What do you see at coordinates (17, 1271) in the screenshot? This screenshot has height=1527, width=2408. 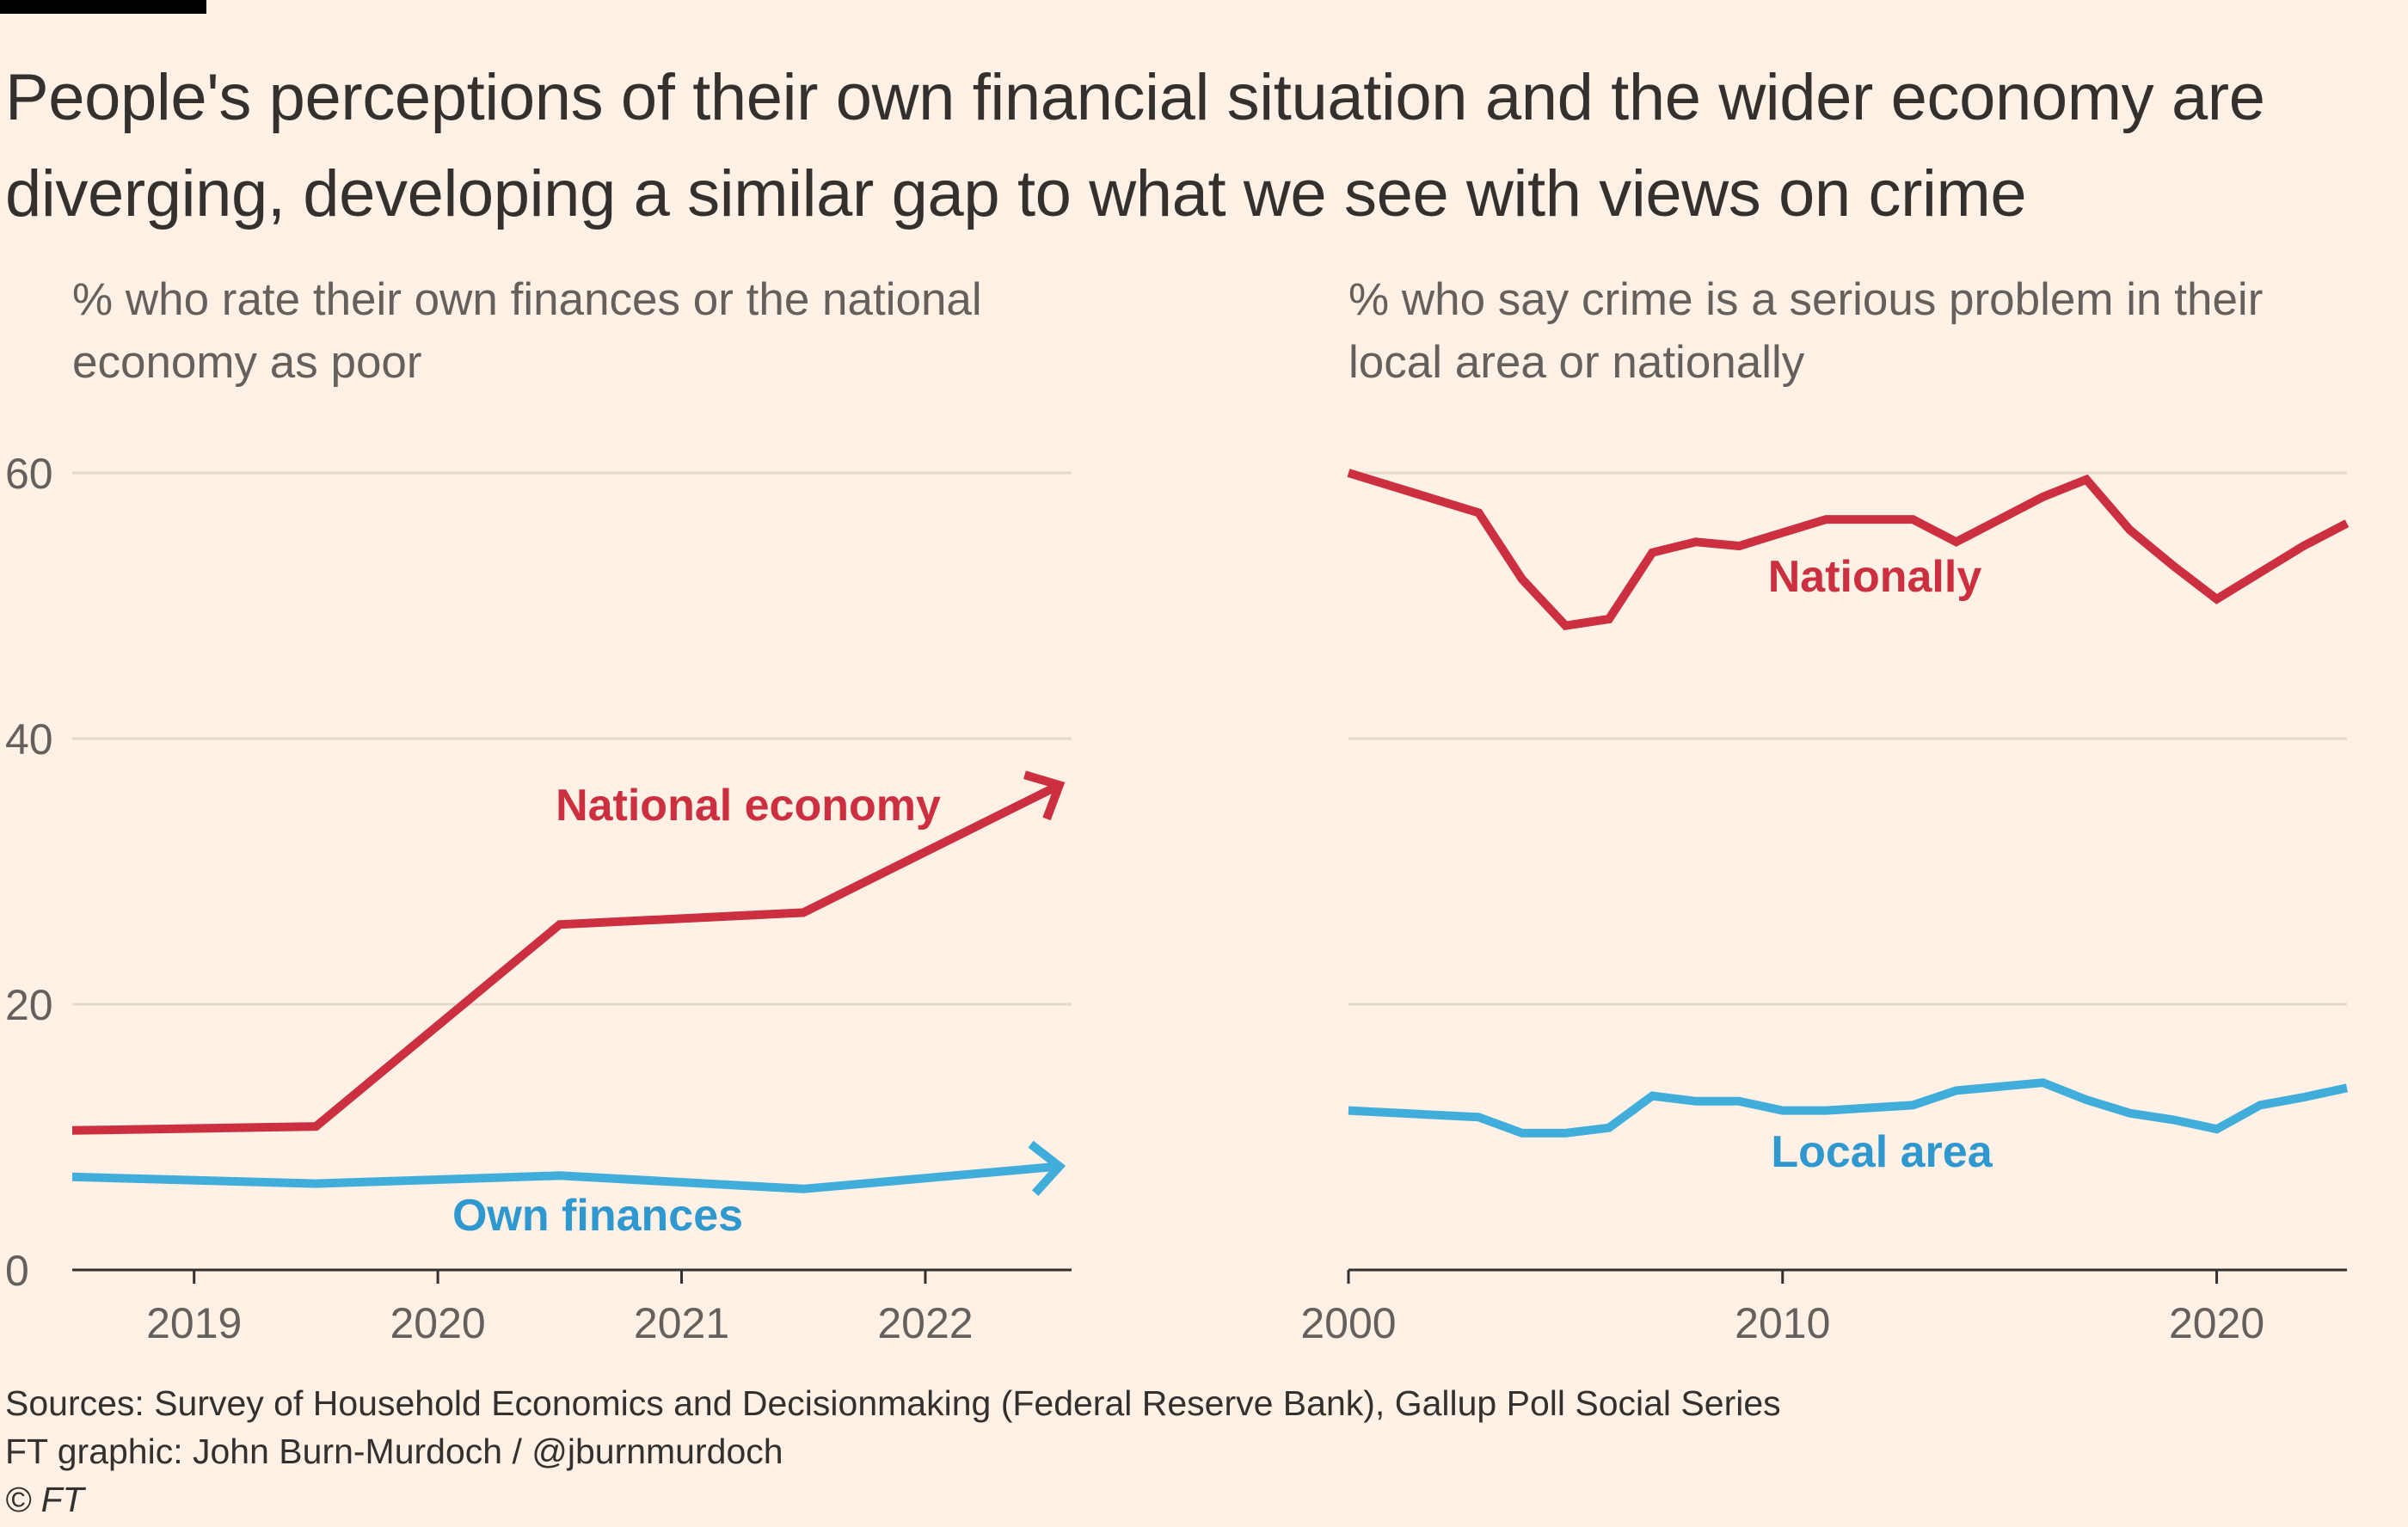 I see `y-tick-label-0: 0` at bounding box center [17, 1271].